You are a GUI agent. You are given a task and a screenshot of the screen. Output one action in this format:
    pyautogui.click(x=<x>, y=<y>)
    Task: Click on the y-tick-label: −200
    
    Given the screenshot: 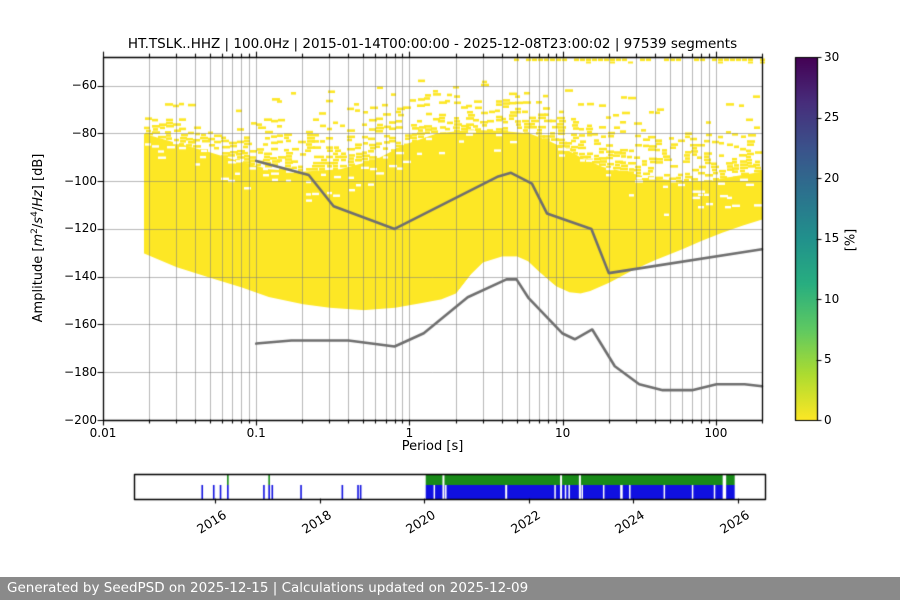 What is the action you would take?
    pyautogui.click(x=80, y=419)
    